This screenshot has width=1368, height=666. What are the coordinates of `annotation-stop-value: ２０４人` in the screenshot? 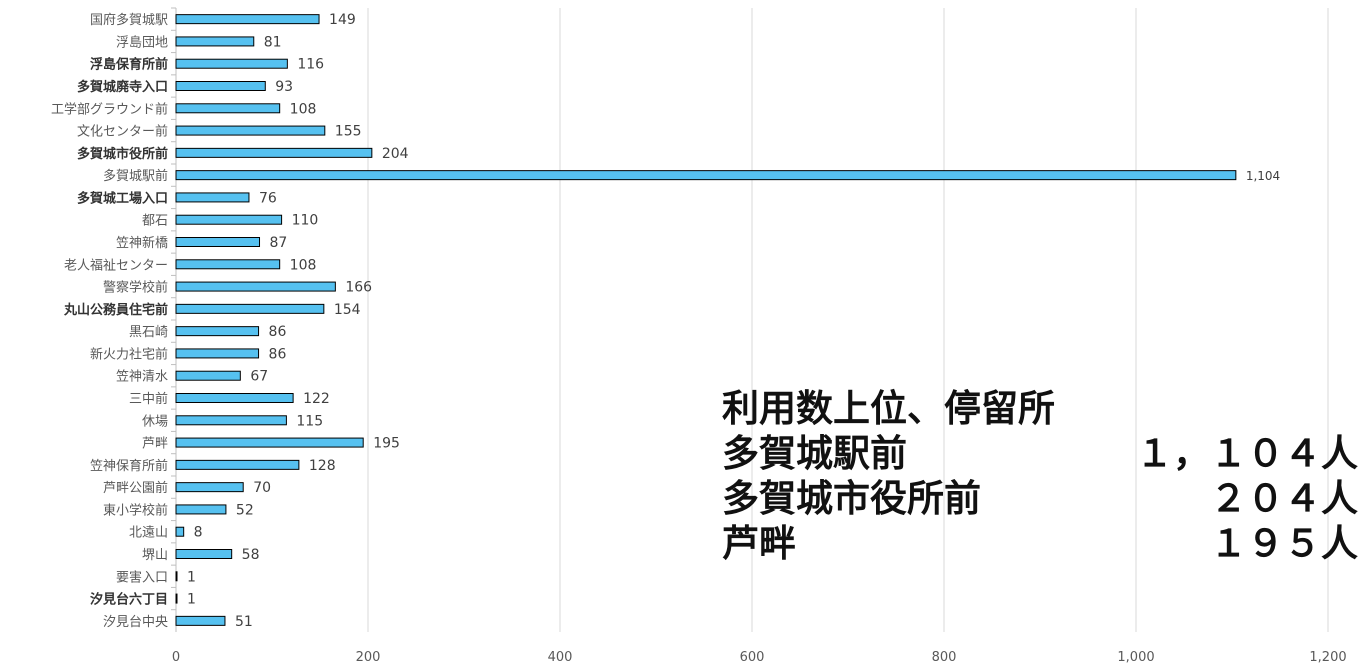 It's located at (1284, 498).